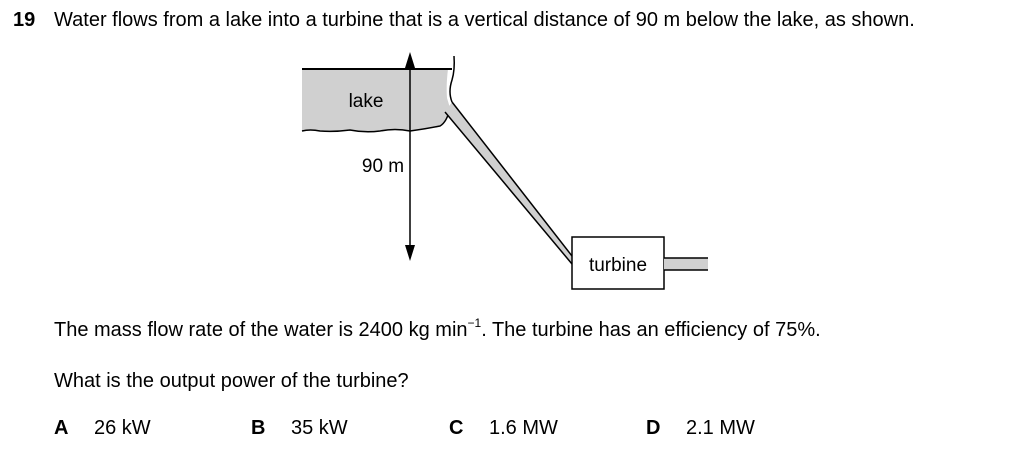 This screenshot has width=1024, height=451. I want to click on lake-label: lake, so click(366, 101).